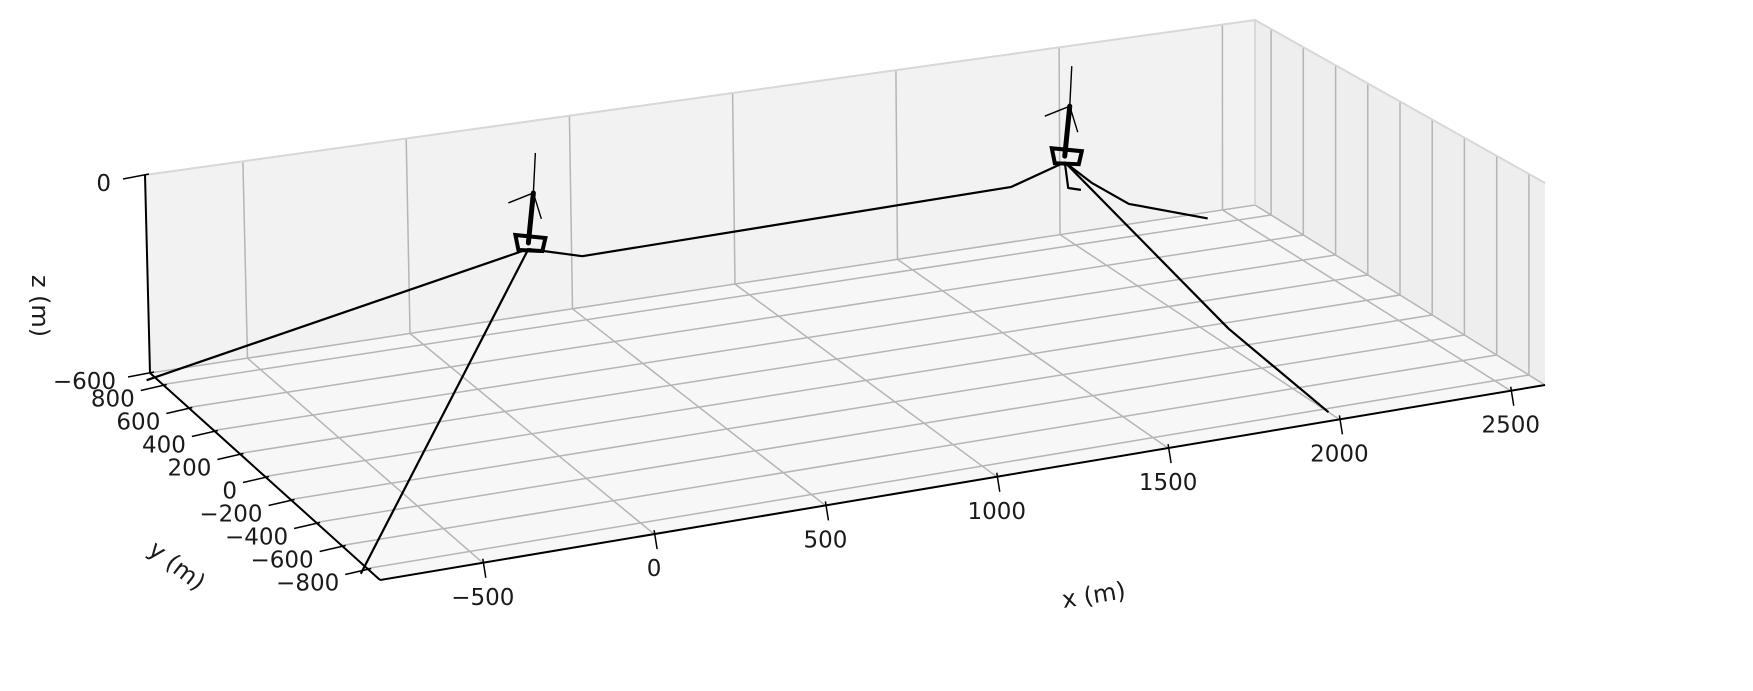  What do you see at coordinates (1168, 483) in the screenshot?
I see `x-tick-label: 1500` at bounding box center [1168, 483].